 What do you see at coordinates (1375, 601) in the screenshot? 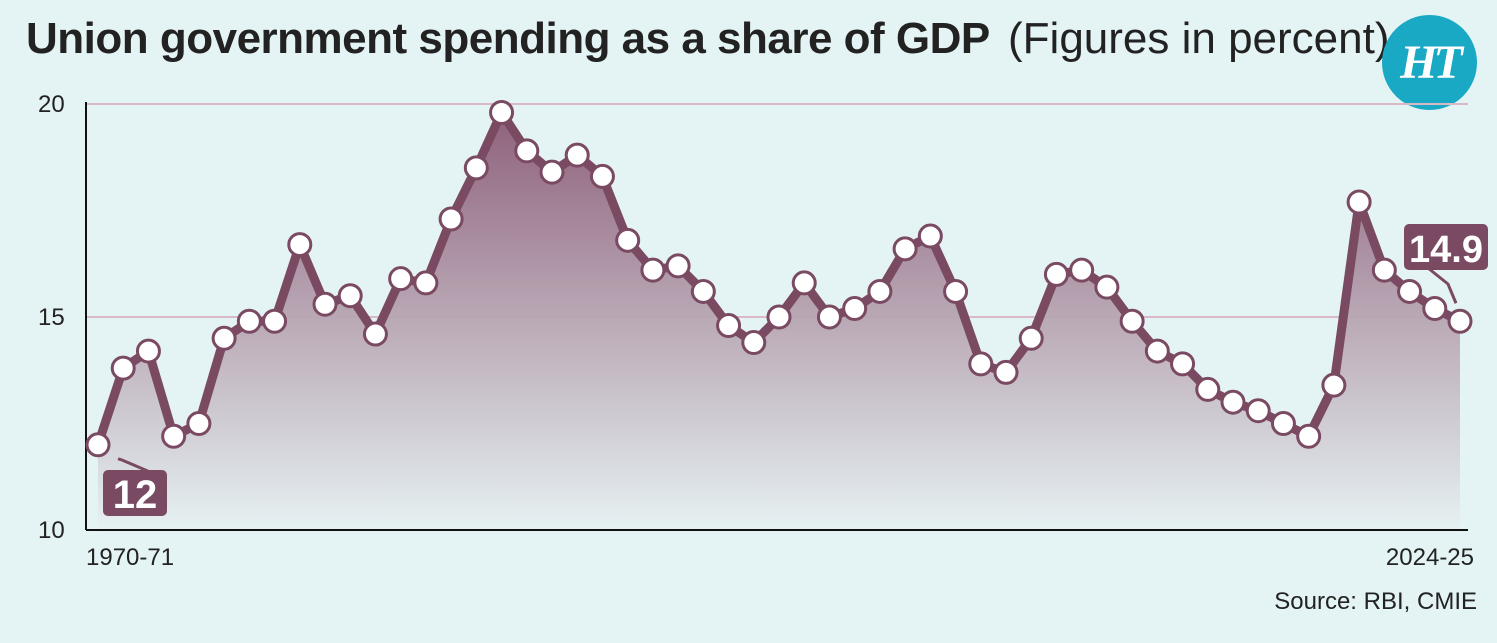
I see `source-note: Source: RBI, CMIE` at bounding box center [1375, 601].